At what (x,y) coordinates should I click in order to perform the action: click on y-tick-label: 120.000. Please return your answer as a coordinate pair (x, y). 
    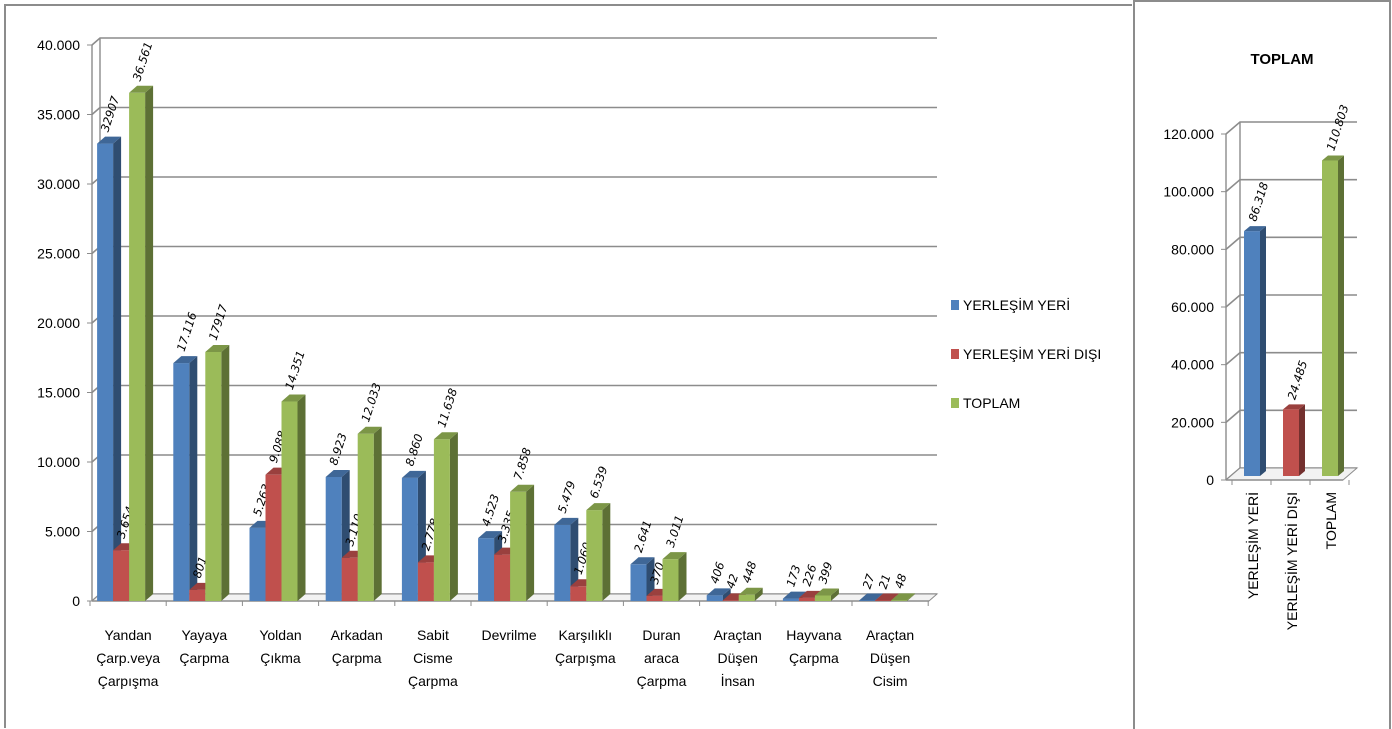
    Looking at the image, I should click on (1188, 134).